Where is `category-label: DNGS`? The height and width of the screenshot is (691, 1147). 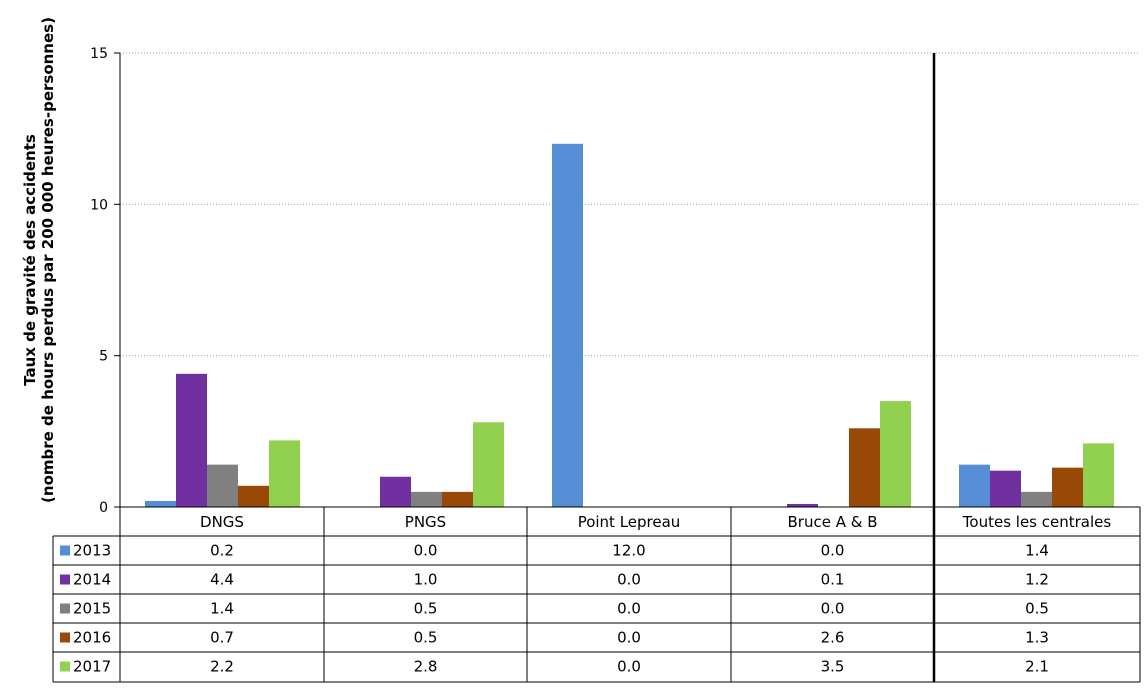
category-label: DNGS is located at coordinates (222, 522).